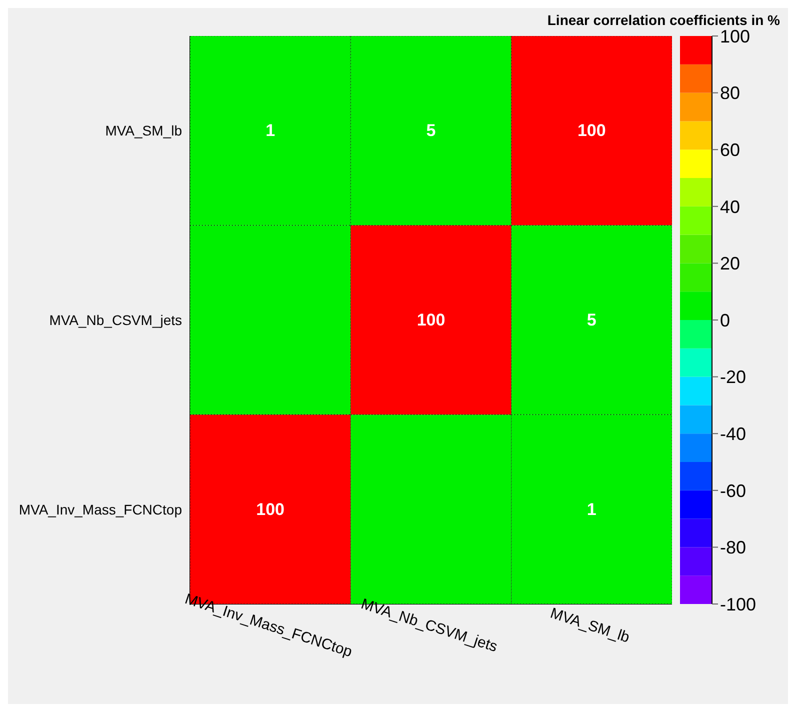 This screenshot has height=712, width=796. I want to click on color-bar-label: 40, so click(730, 206).